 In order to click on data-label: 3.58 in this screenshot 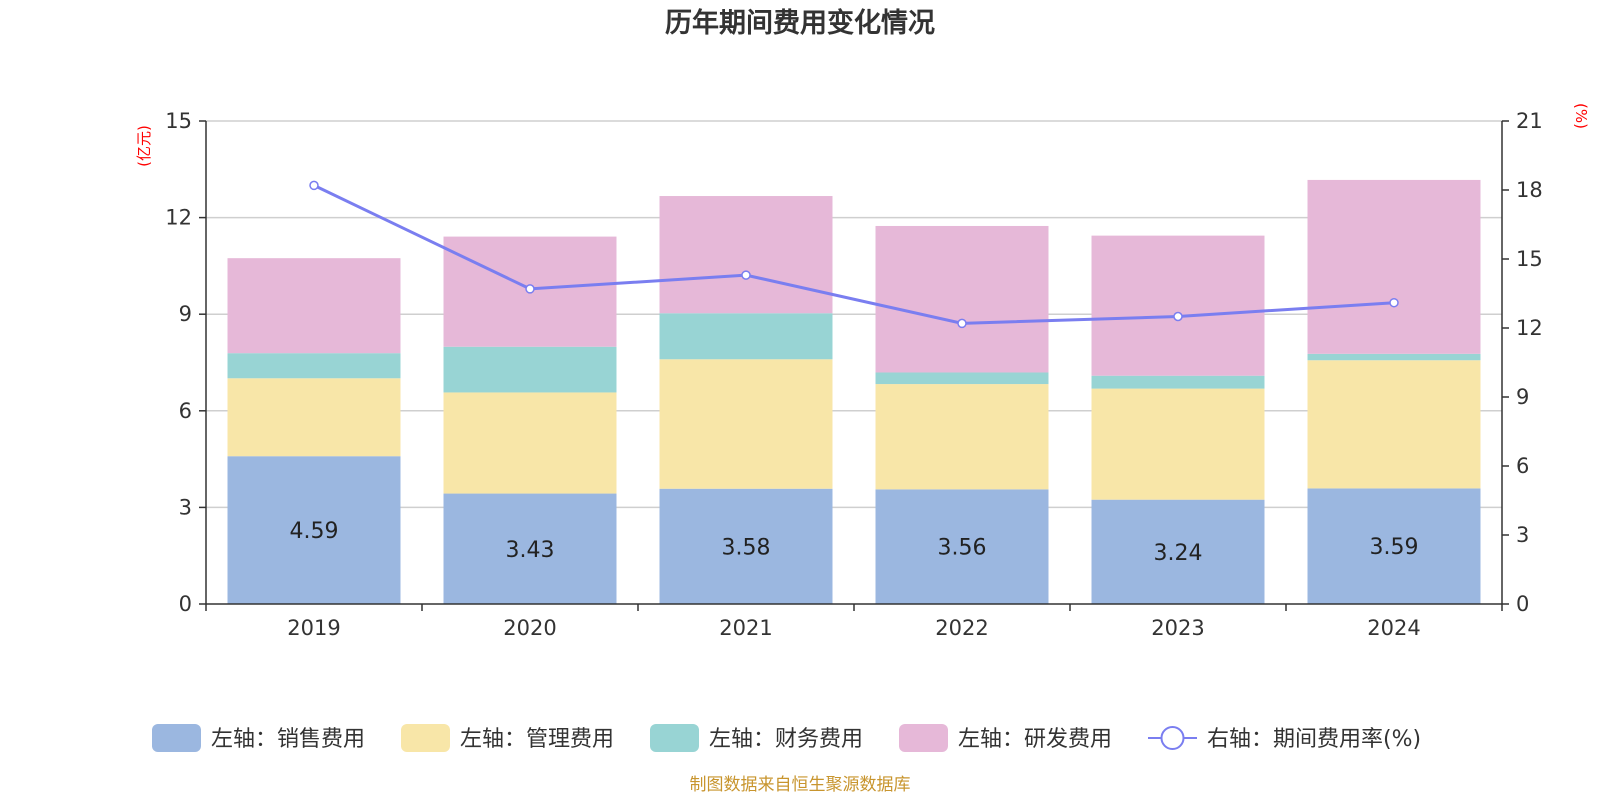, I will do `click(746, 547)`.